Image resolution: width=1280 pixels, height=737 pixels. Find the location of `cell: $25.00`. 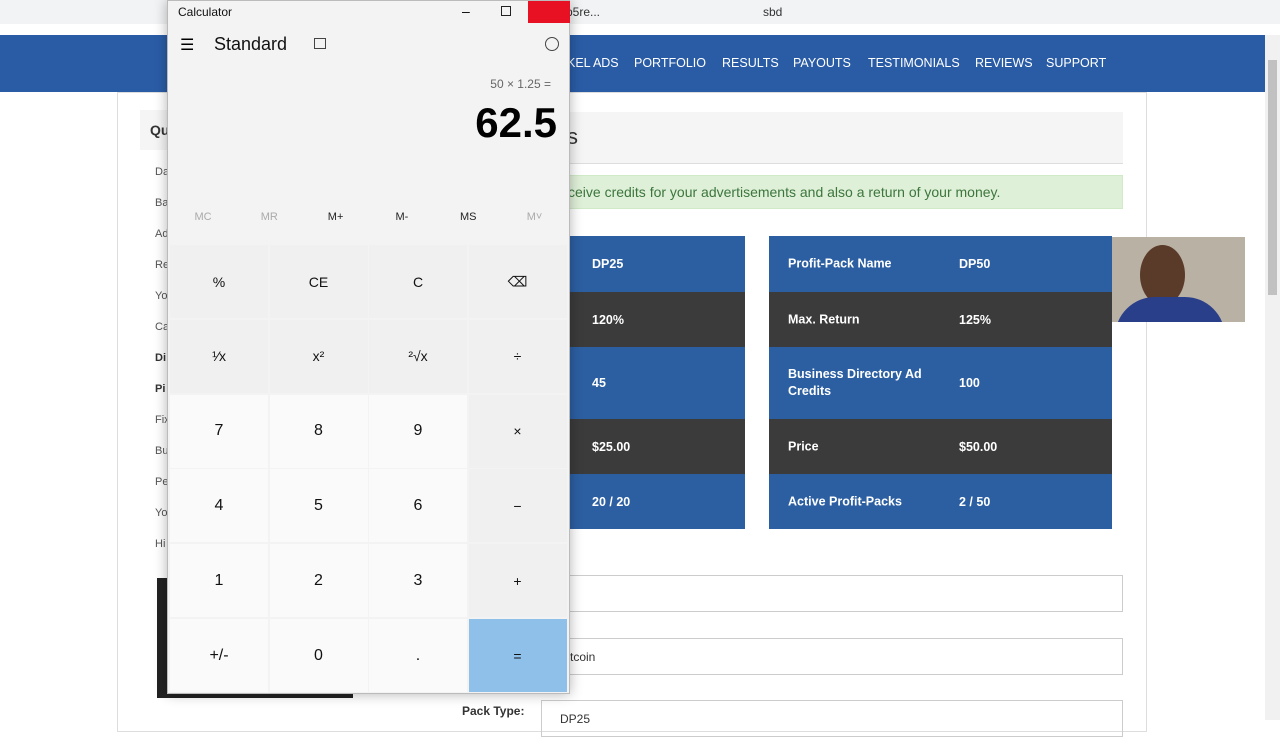

cell: $25.00 is located at coordinates (611, 446).